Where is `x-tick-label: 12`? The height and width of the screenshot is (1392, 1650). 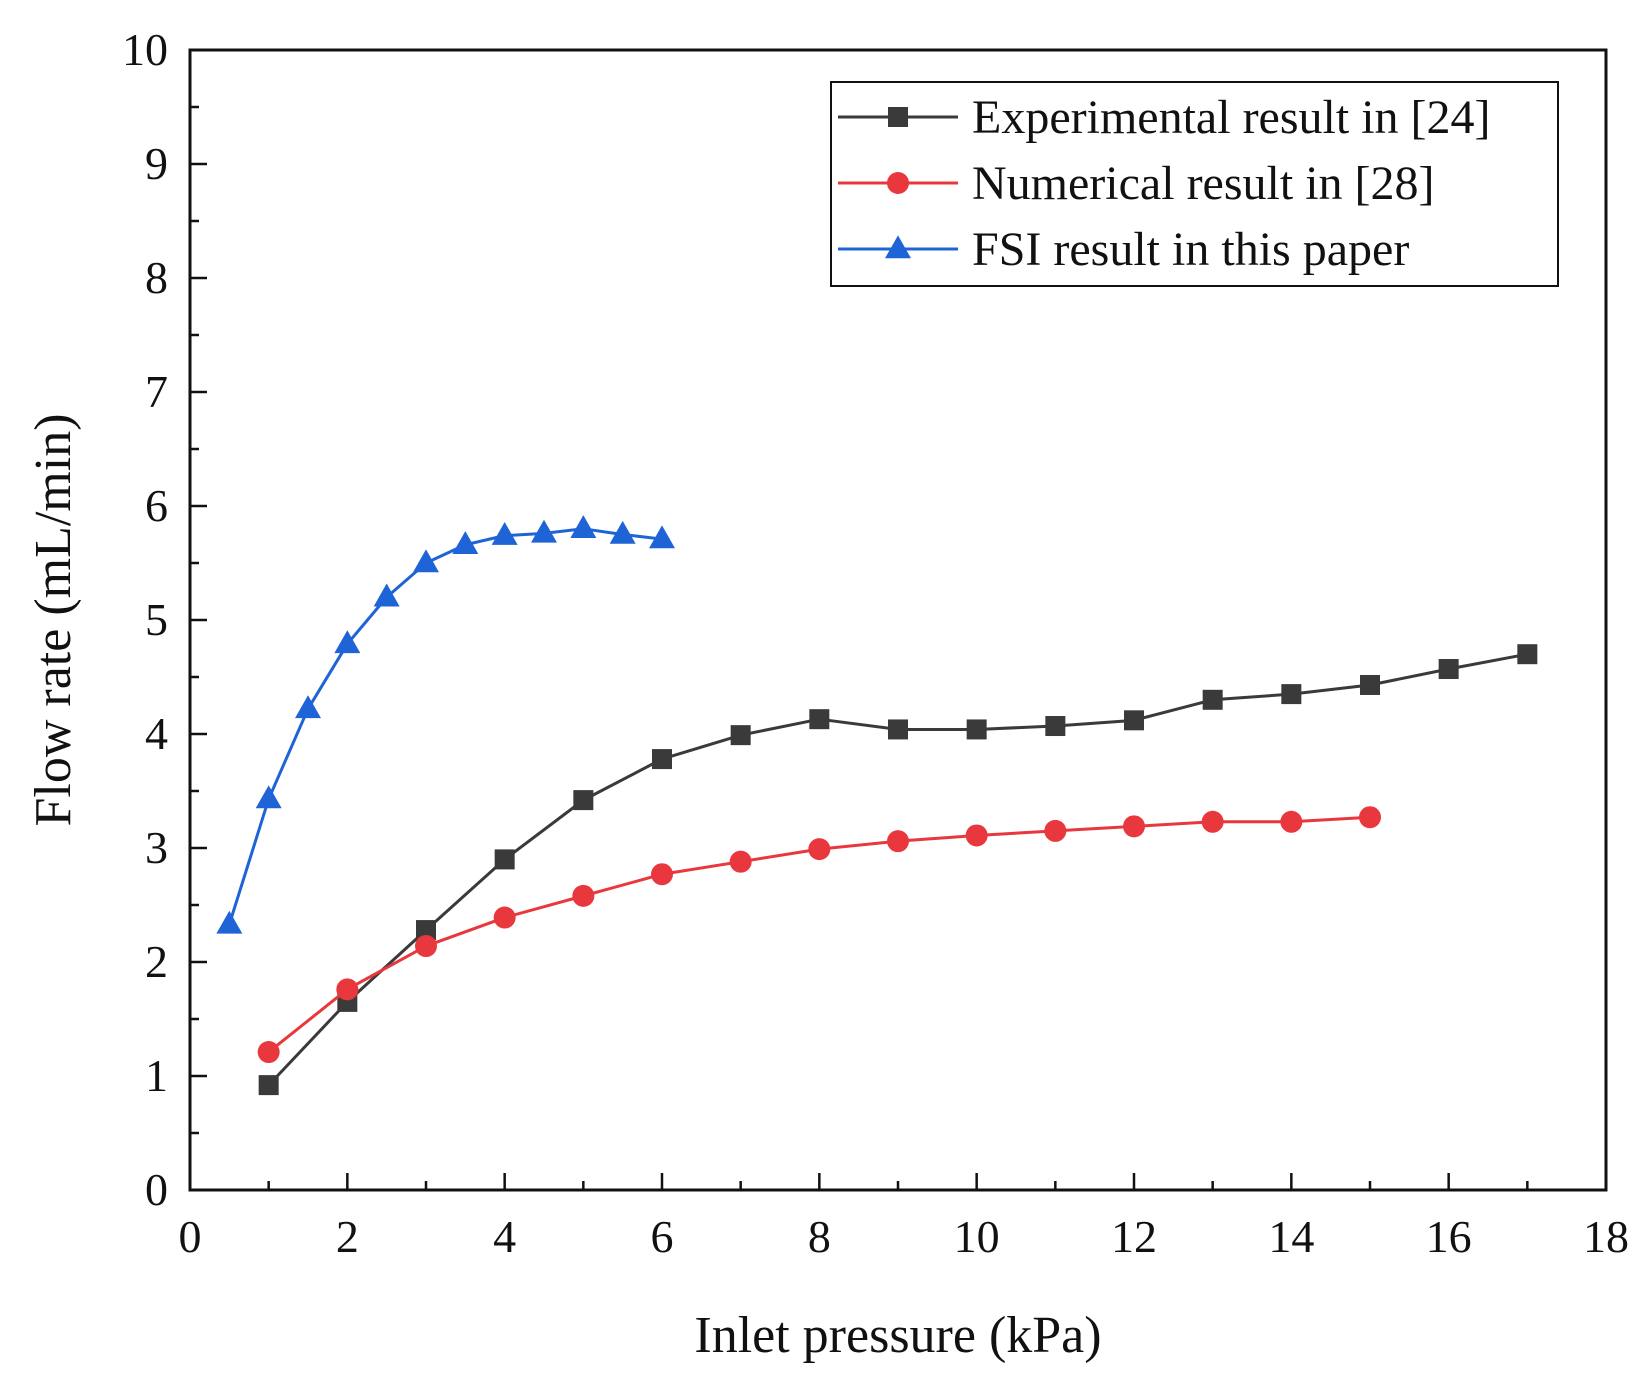
x-tick-label: 12 is located at coordinates (1134, 1236).